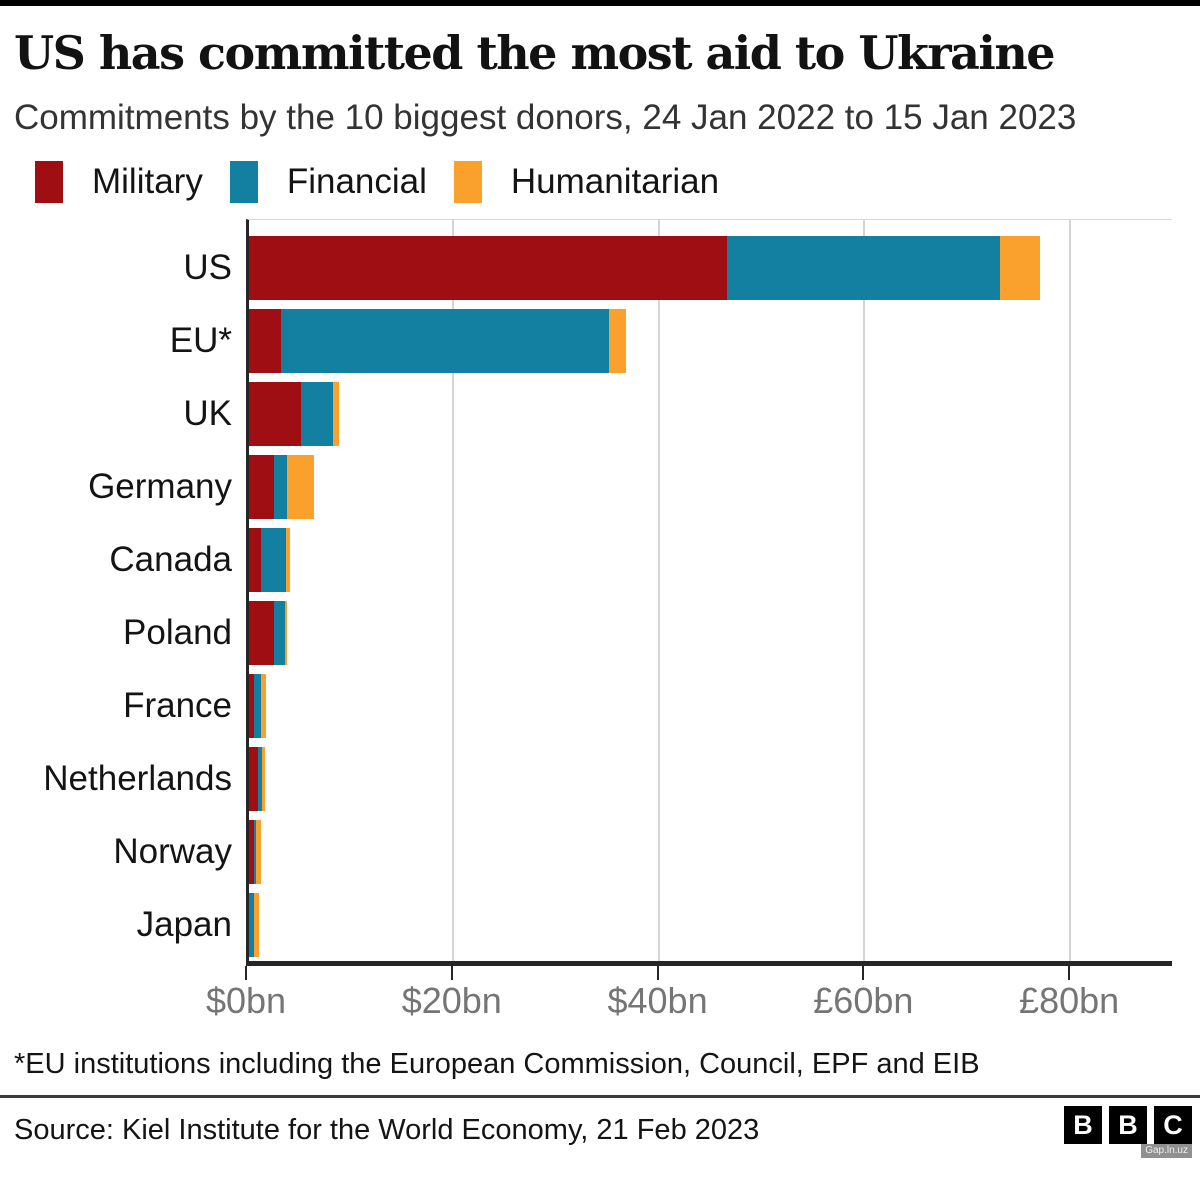 The width and height of the screenshot is (1200, 1200). I want to click on bbc-logo: B B C Gap.ln.uz, so click(1128, 1133).